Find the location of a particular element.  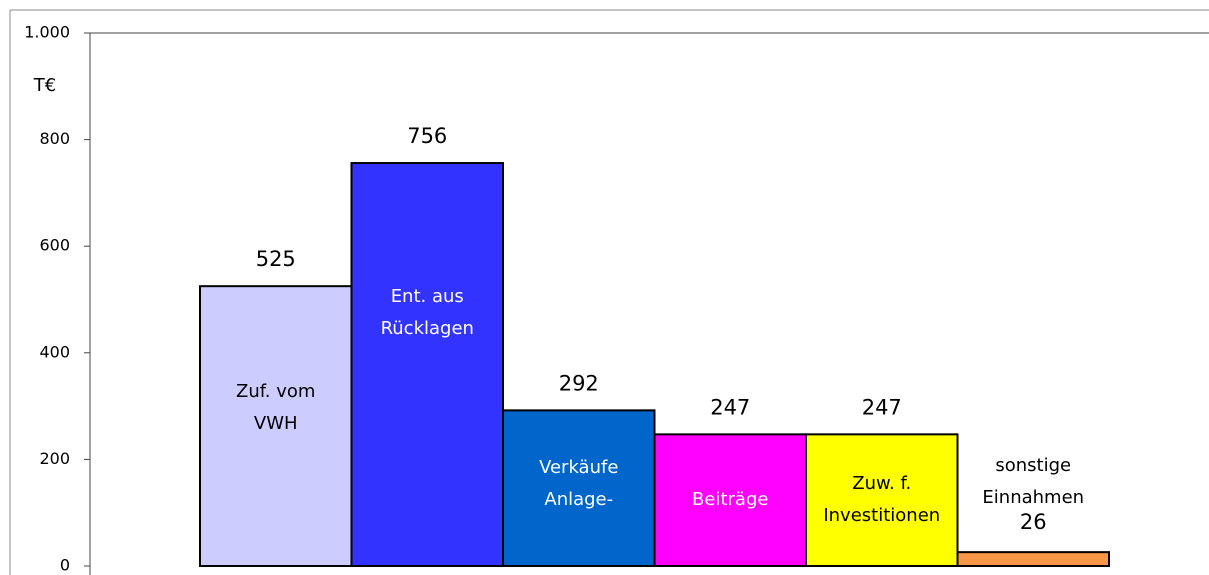

y-tick-label: 600 is located at coordinates (54, 245).